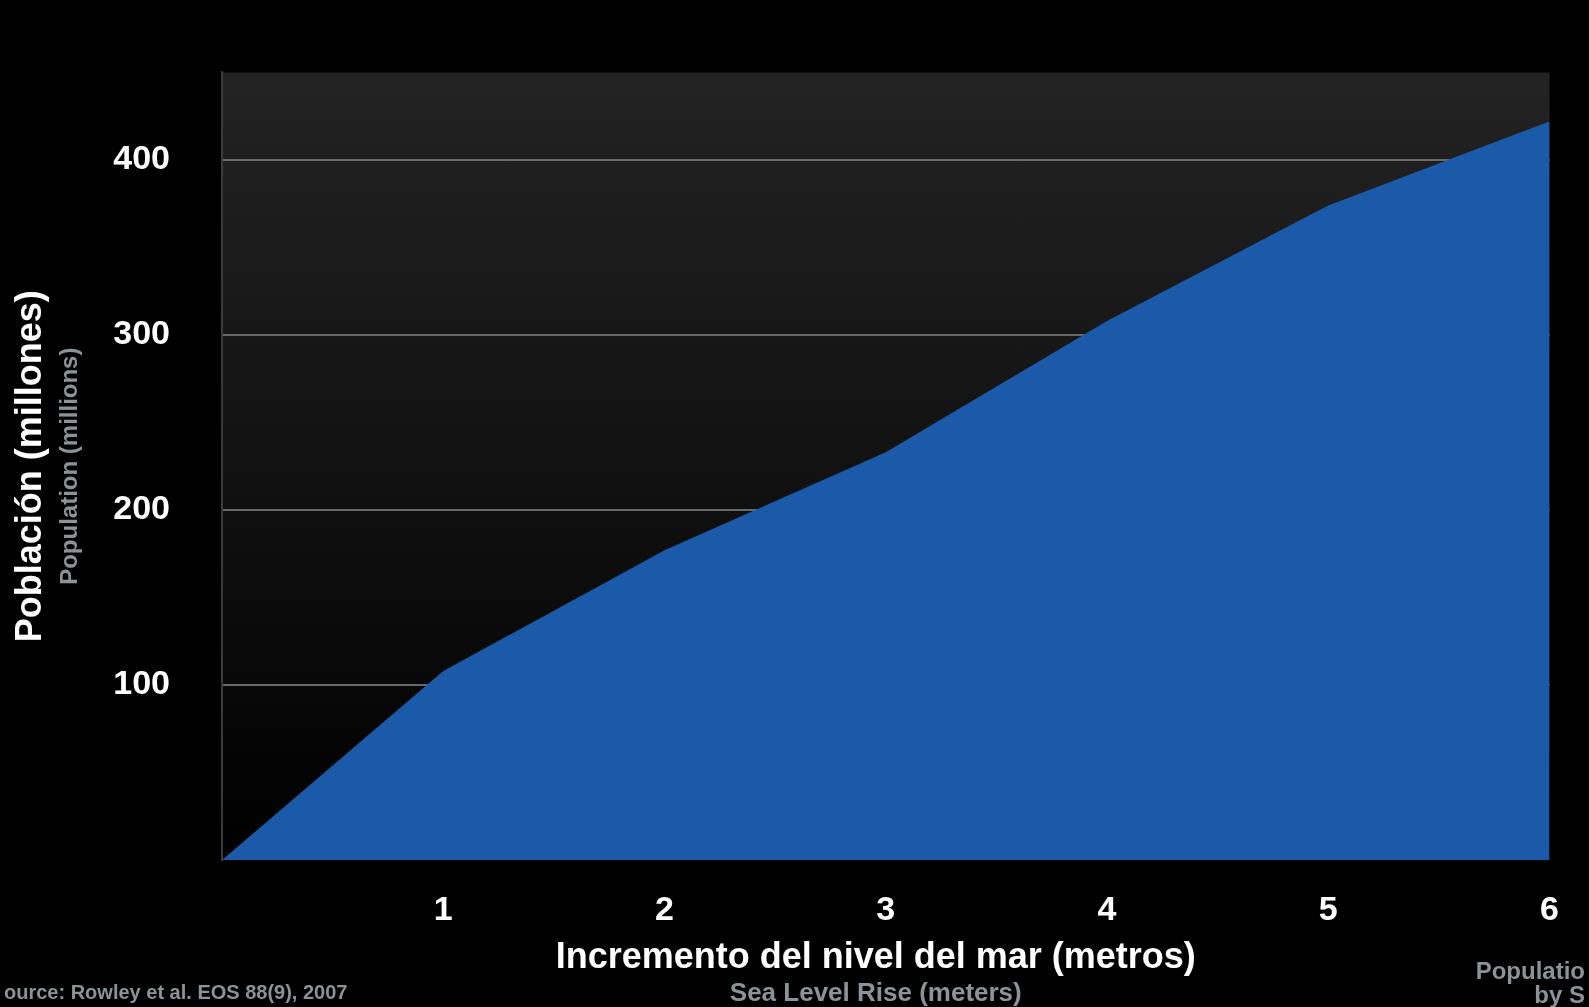  Describe the element at coordinates (141, 507) in the screenshot. I see `y-tick-label: 200` at that location.